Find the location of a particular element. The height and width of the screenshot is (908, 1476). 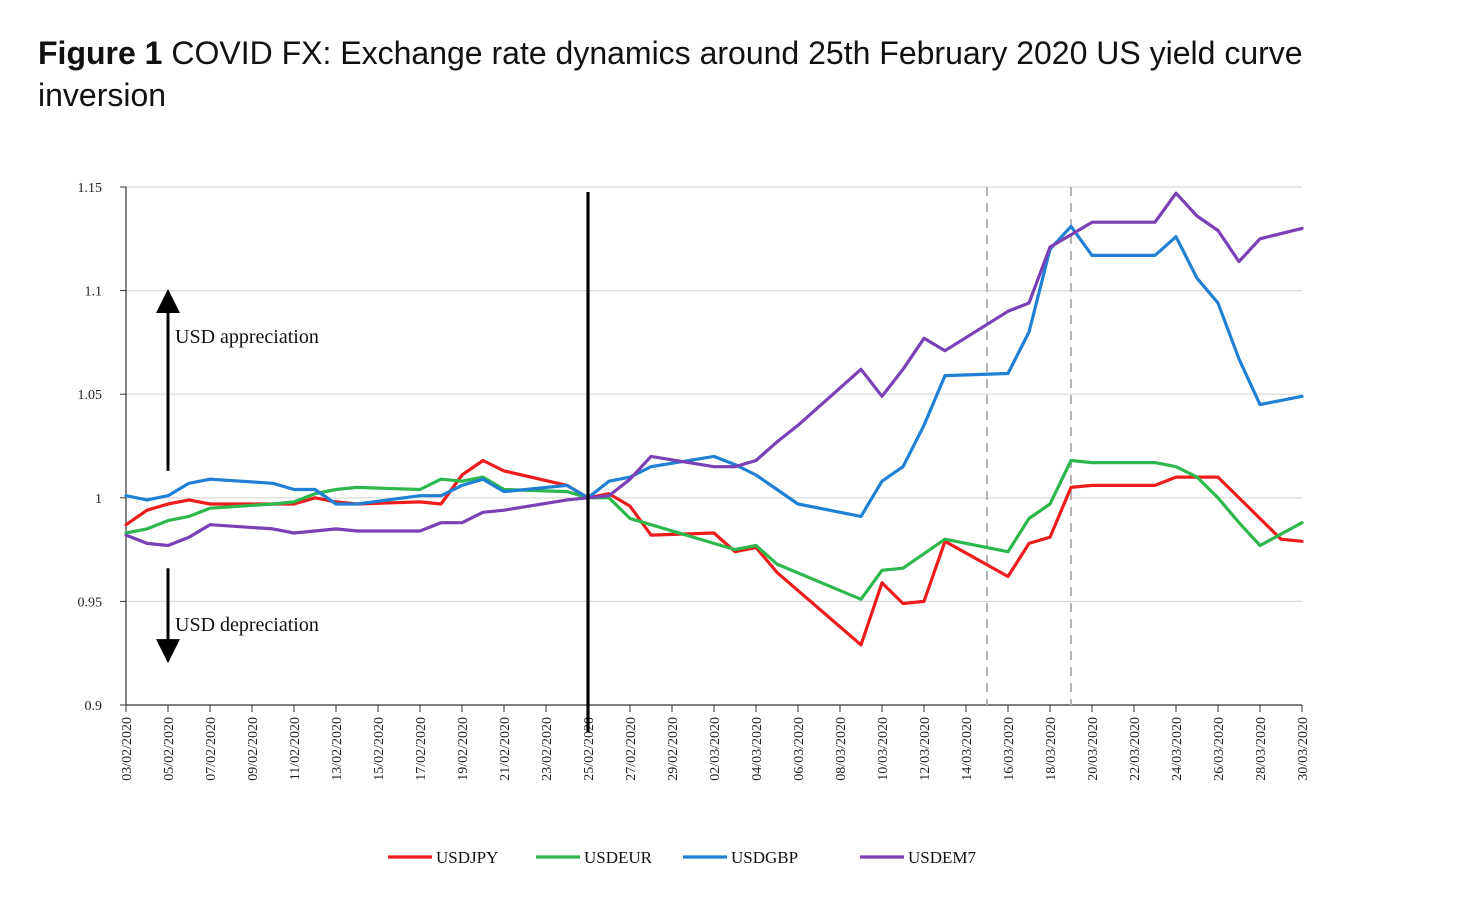

x-tick-label: 16/03/2020 is located at coordinates (1009, 749).